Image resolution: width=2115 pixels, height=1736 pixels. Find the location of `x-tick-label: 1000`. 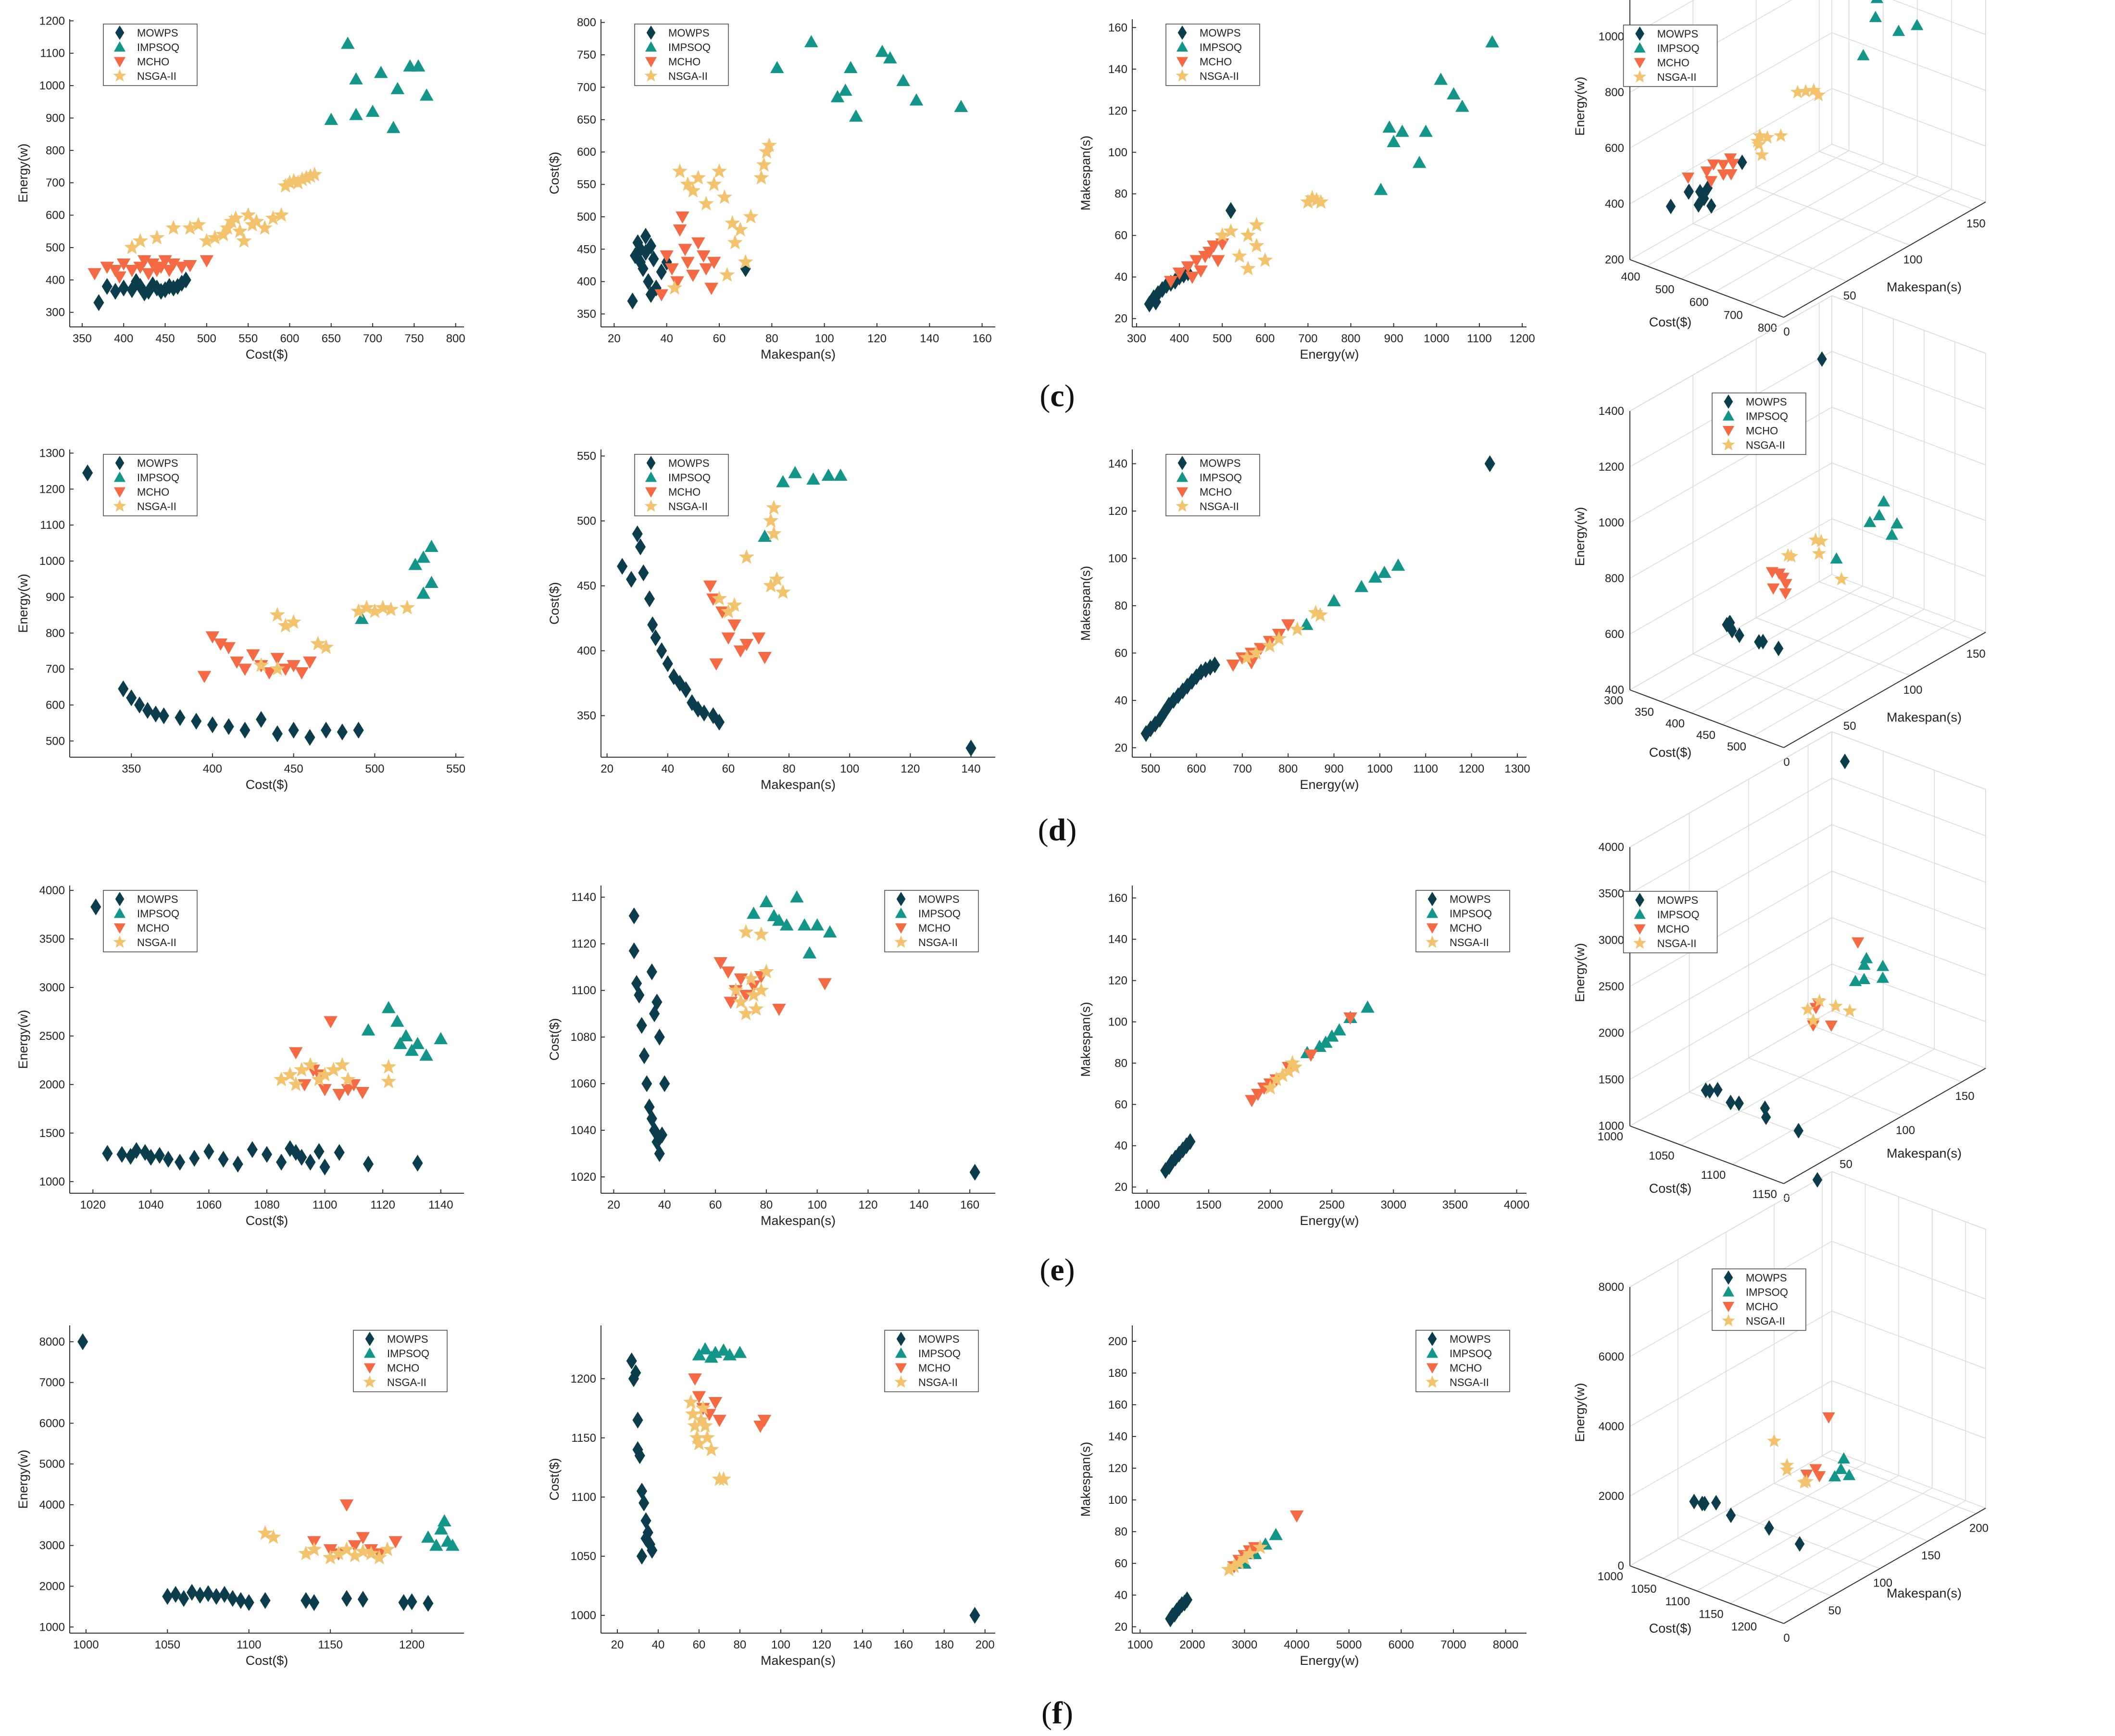

x-tick-label: 1000 is located at coordinates (1379, 768).